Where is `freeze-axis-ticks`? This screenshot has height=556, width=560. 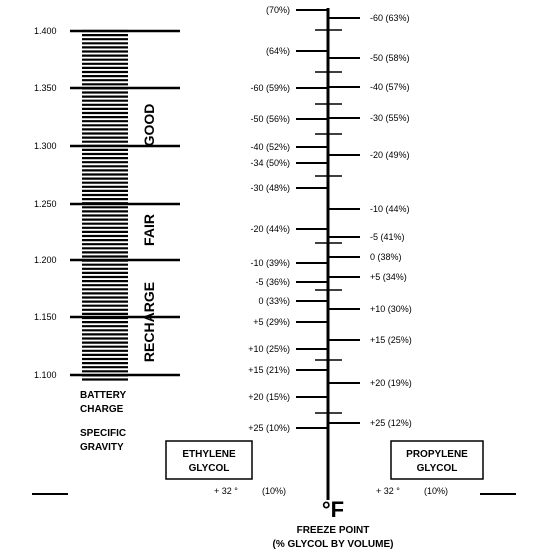 freeze-axis-ticks is located at coordinates (328, 219).